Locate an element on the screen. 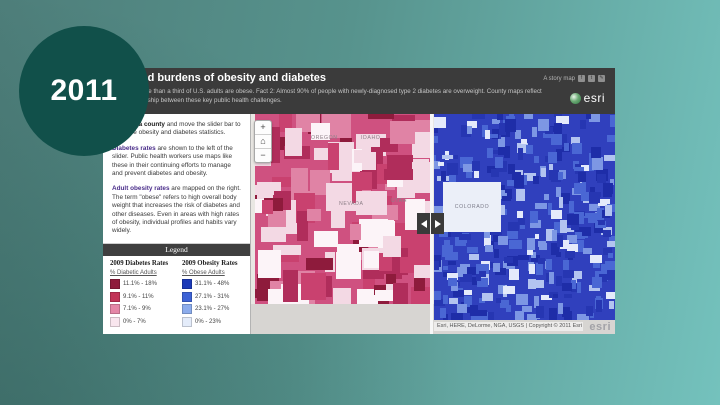  legend-item: 9.1% - 11% is located at coordinates (142, 296).